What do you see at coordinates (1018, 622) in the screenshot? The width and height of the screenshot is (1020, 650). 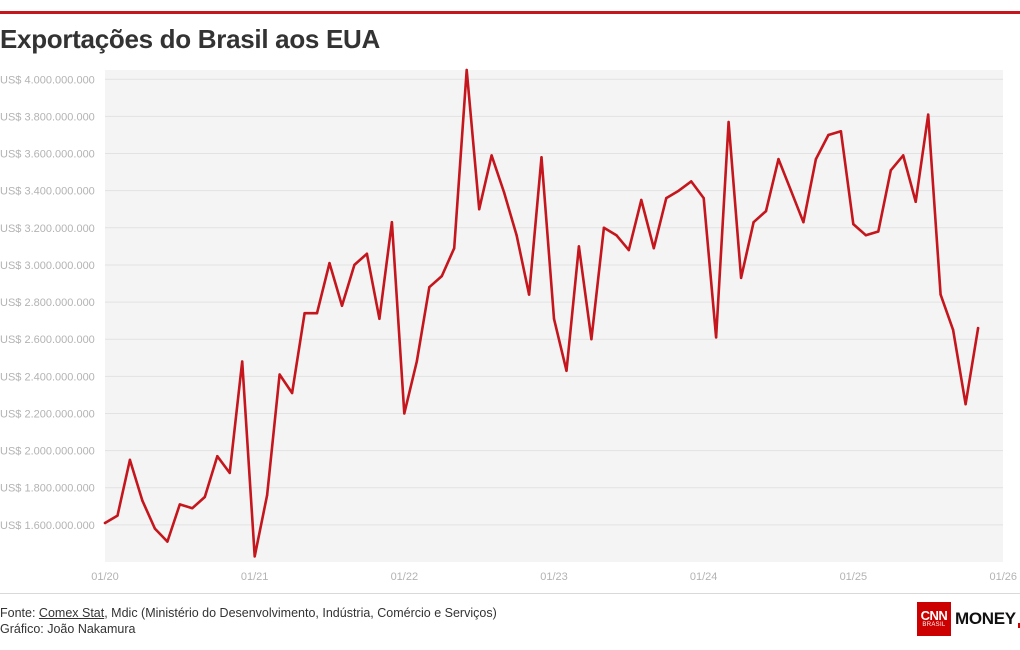 I see `money-bars-icon` at bounding box center [1018, 622].